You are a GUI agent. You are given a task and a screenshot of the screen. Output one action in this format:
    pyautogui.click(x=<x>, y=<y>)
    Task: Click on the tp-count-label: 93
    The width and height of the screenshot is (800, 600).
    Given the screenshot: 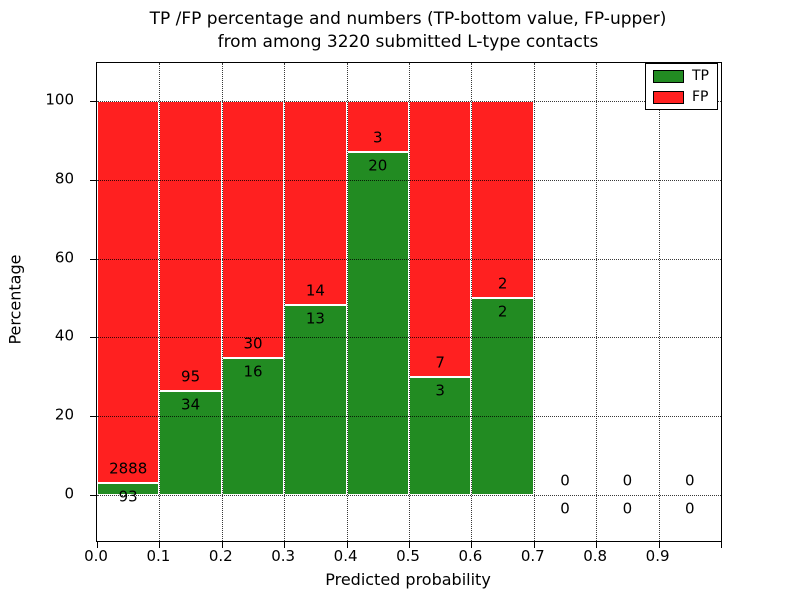 What is the action you would take?
    pyautogui.click(x=128, y=496)
    